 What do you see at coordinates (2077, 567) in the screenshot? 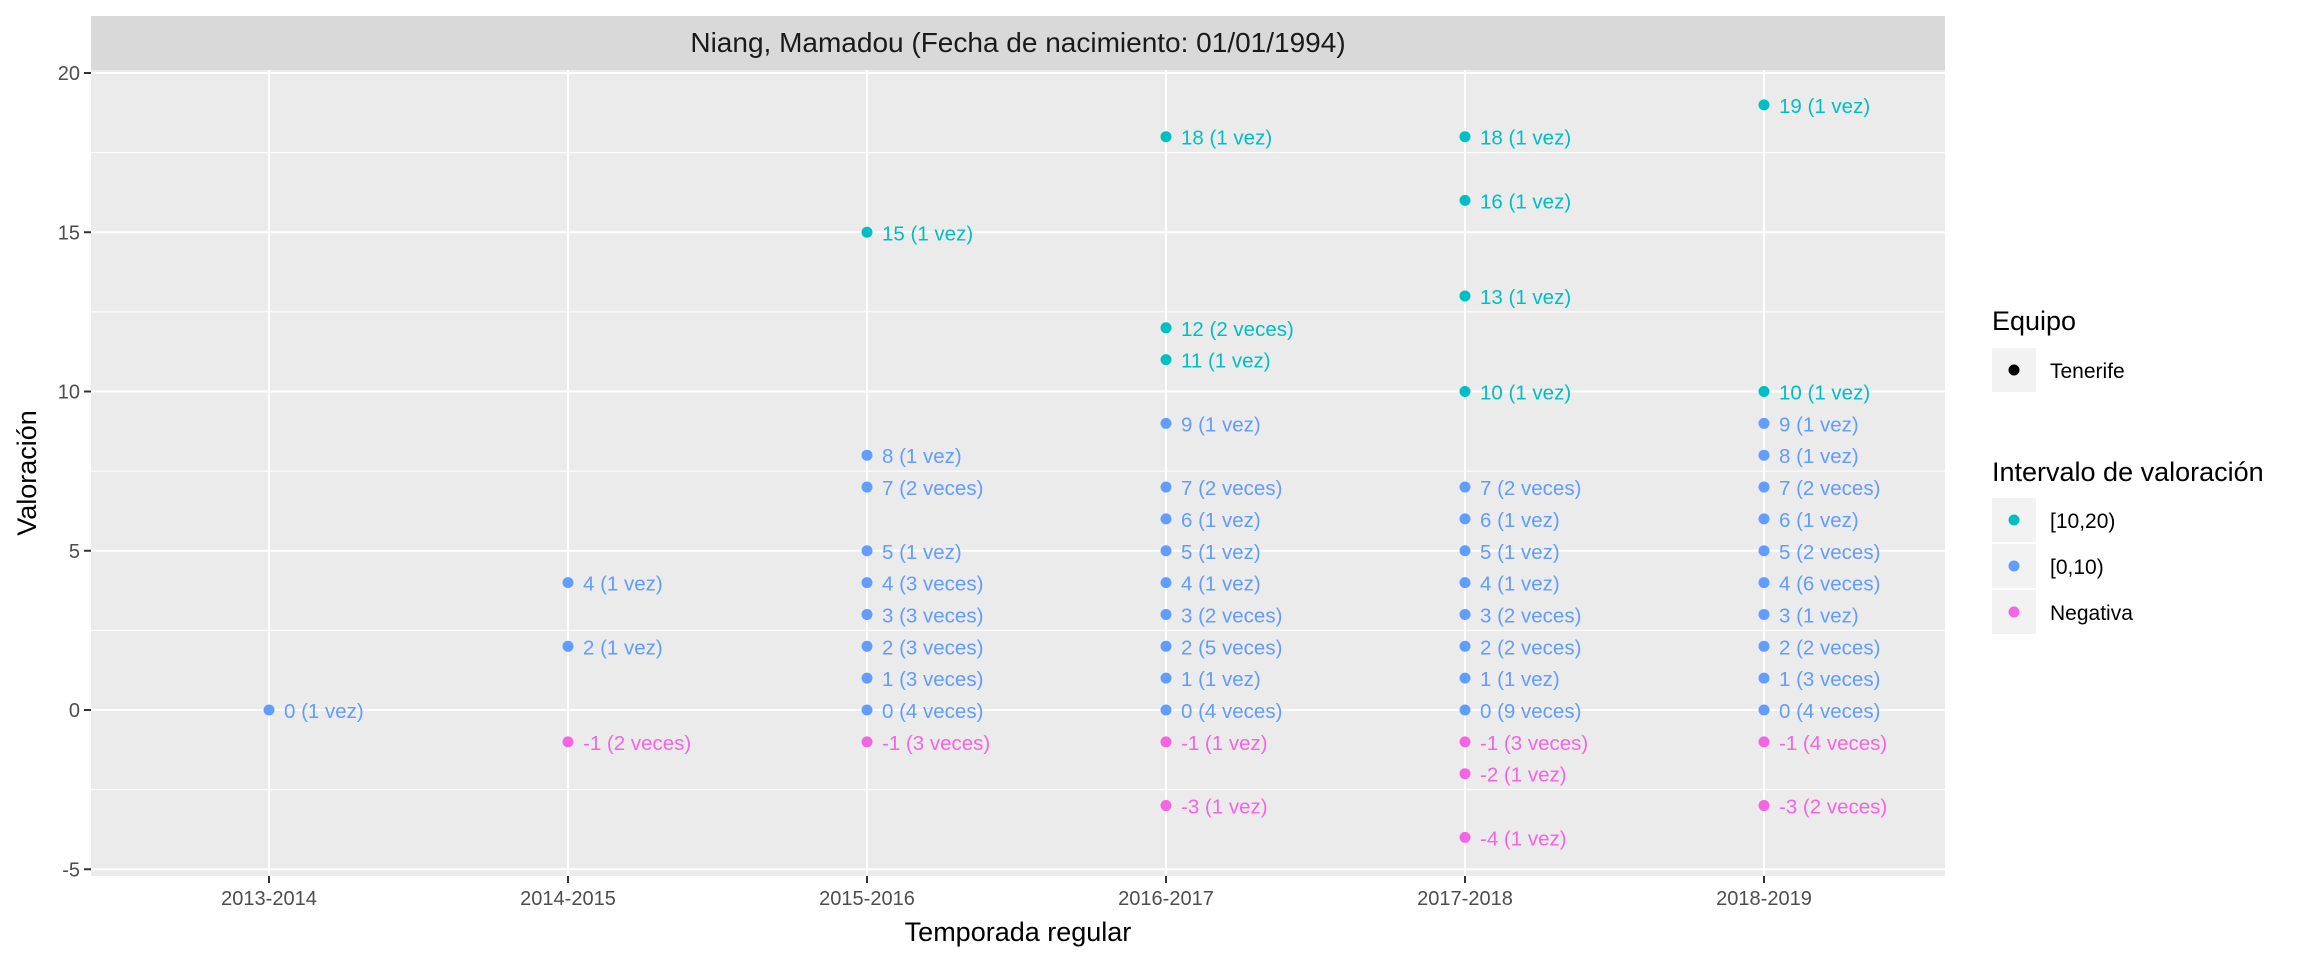
I see `legend-label: [0,10)` at bounding box center [2077, 567].